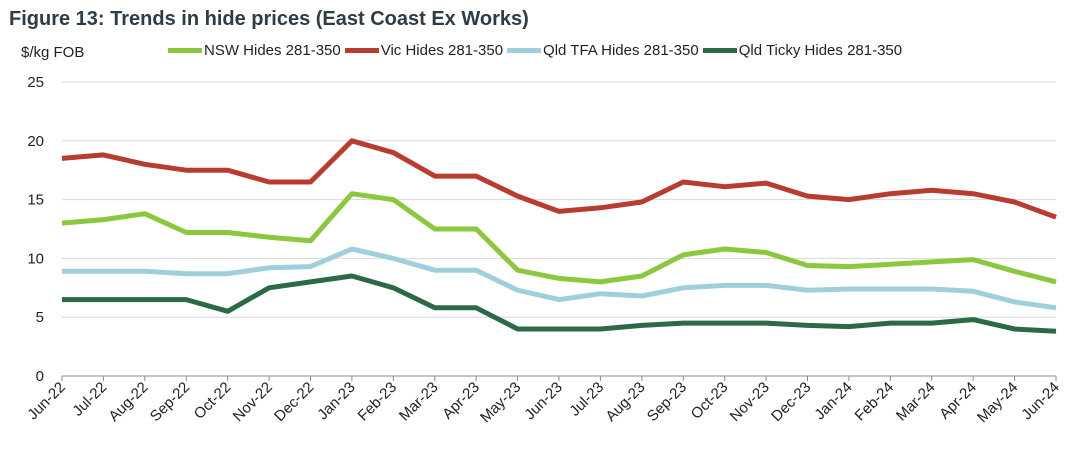 The height and width of the screenshot is (452, 1072). I want to click on legend-item-nsw: NSW Hides 281-350, so click(254, 50).